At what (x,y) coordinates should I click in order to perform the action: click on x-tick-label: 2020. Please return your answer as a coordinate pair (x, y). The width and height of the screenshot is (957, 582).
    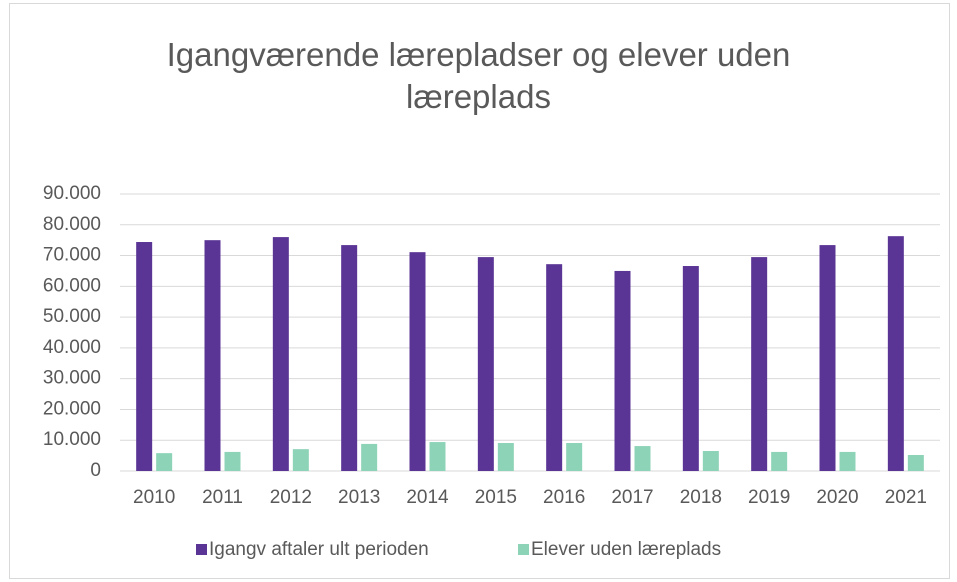
    Looking at the image, I should click on (837, 497).